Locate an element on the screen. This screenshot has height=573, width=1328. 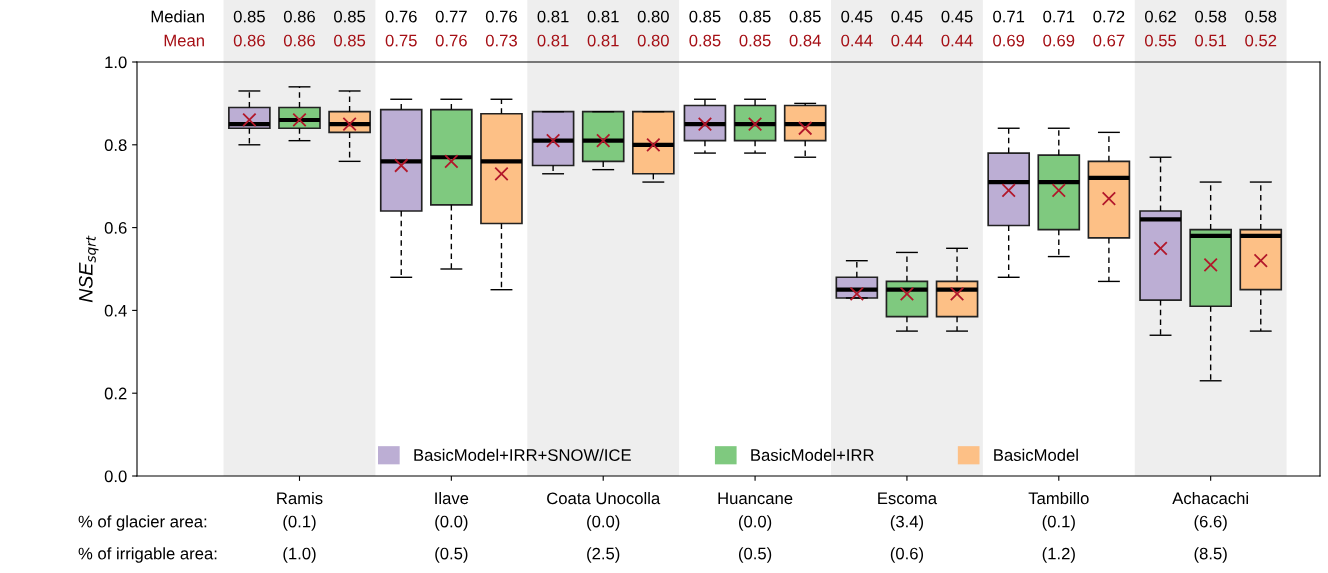
text: 0.52 is located at coordinates (1261, 40).